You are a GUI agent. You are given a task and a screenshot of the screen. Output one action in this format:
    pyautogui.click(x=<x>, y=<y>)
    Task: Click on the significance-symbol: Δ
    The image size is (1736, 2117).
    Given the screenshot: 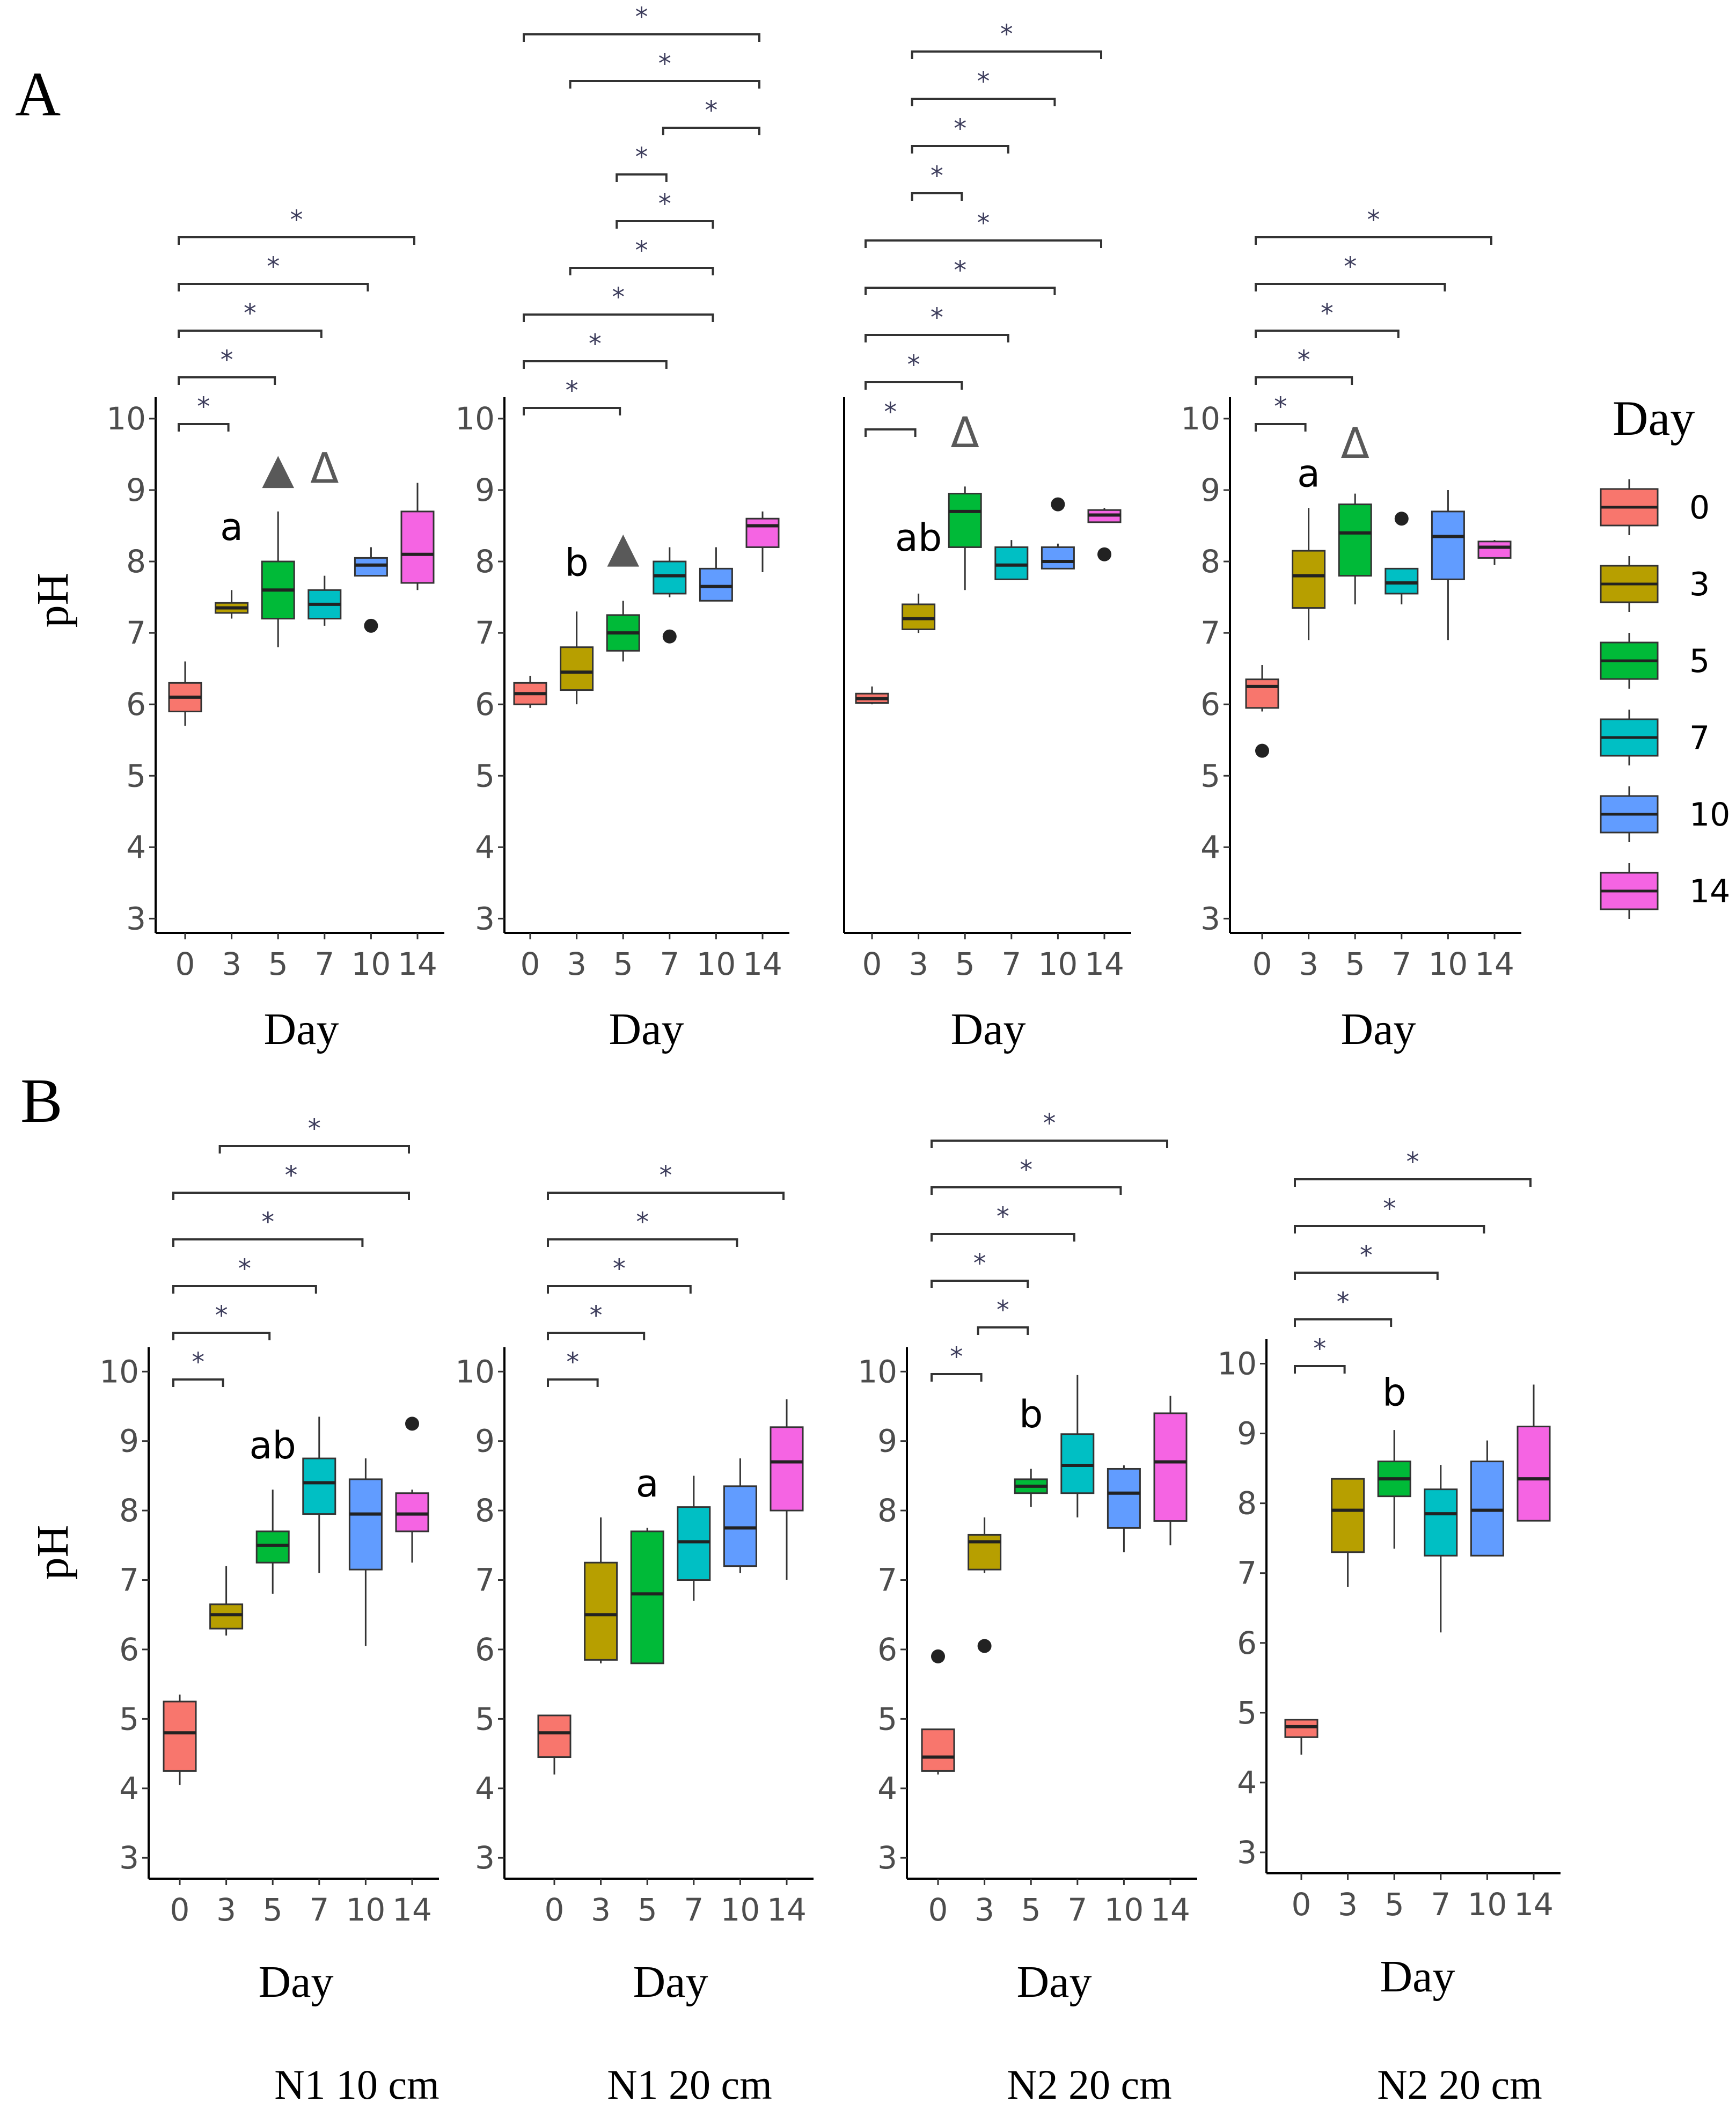 What is the action you would take?
    pyautogui.click(x=325, y=469)
    